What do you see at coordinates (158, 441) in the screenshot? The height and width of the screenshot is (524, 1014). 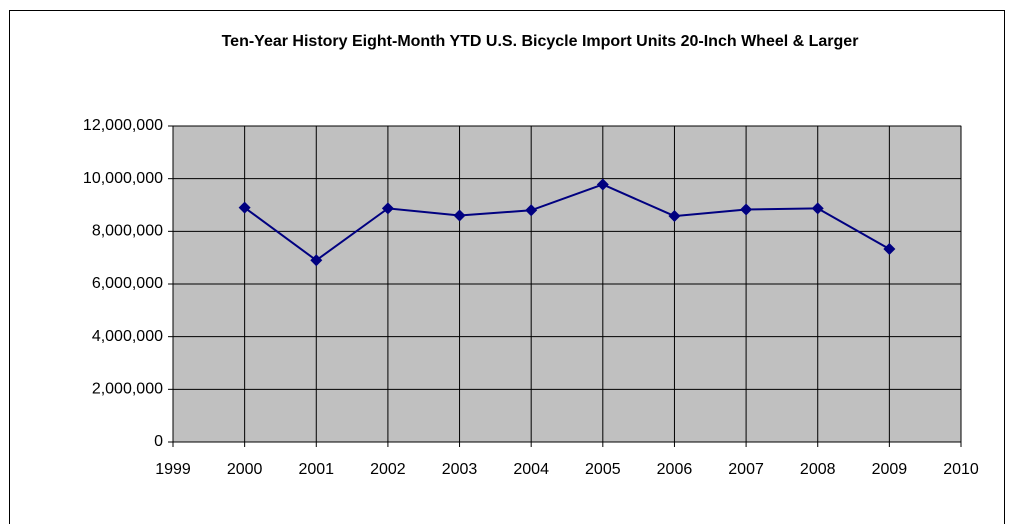 I see `y-tick-label: 0` at bounding box center [158, 441].